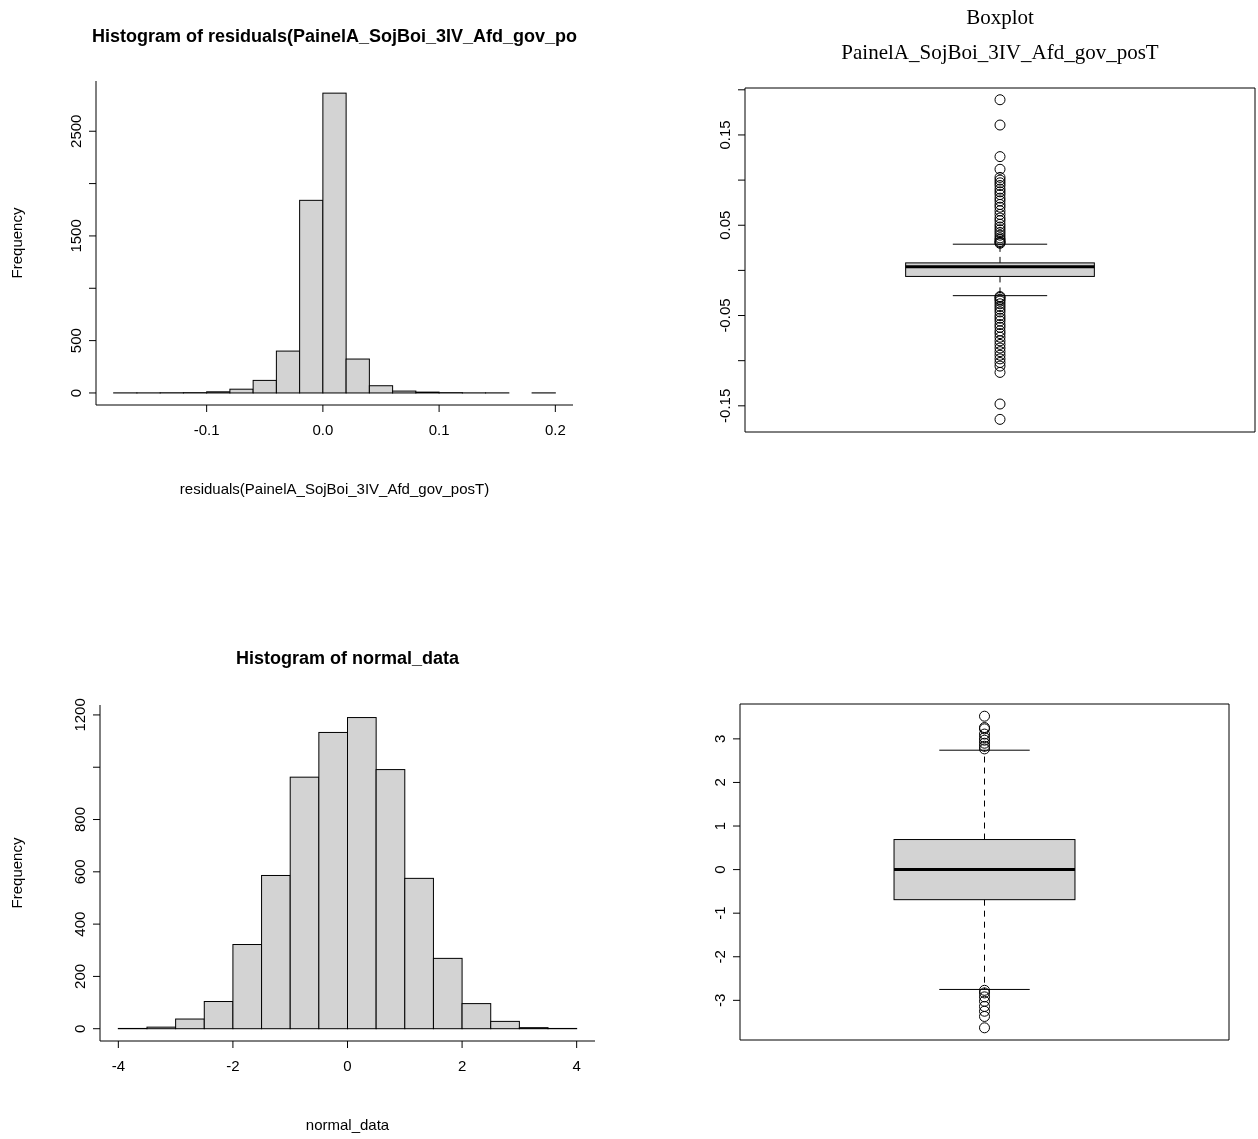  What do you see at coordinates (79, 872) in the screenshot?
I see `y-tick-label: 600` at bounding box center [79, 872].